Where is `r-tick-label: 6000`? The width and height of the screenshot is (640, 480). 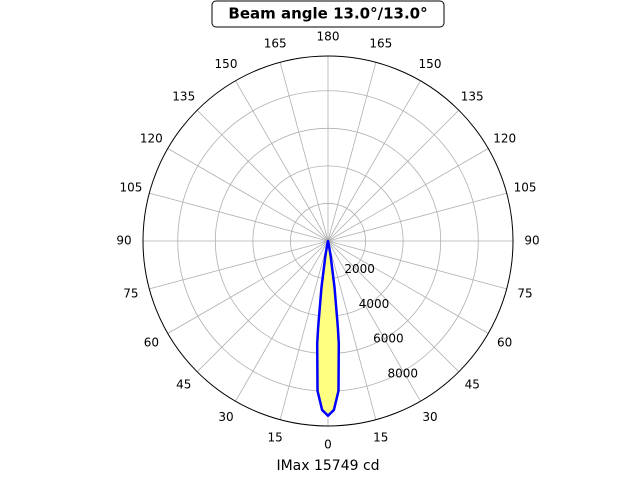 r-tick-label: 6000 is located at coordinates (388, 339).